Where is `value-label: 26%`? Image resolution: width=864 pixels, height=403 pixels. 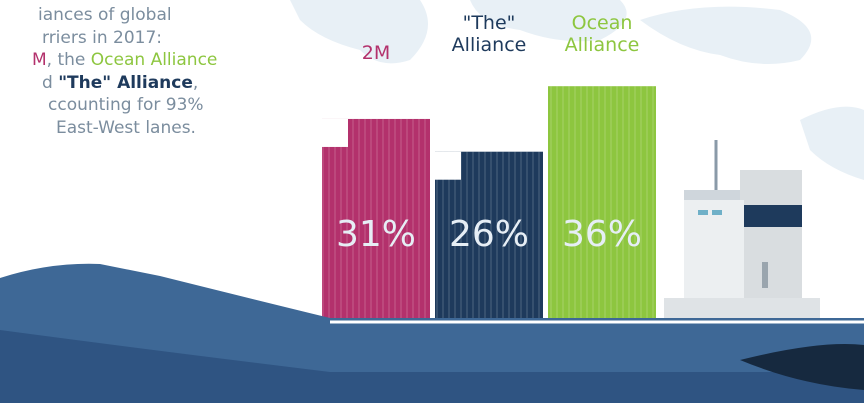
value-label: 26% is located at coordinates (489, 234).